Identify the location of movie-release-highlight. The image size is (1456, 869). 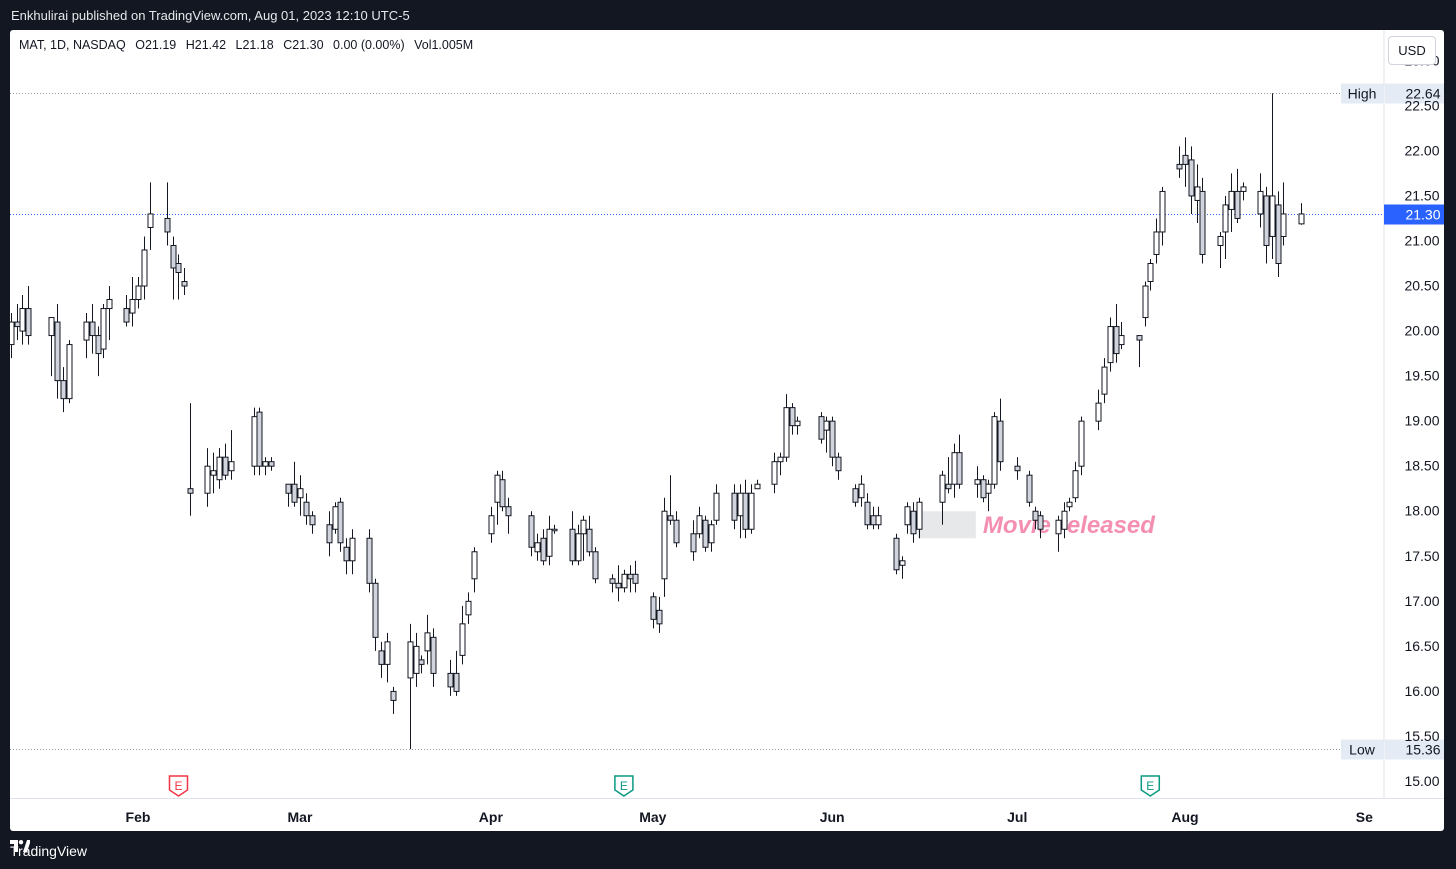
(946, 525).